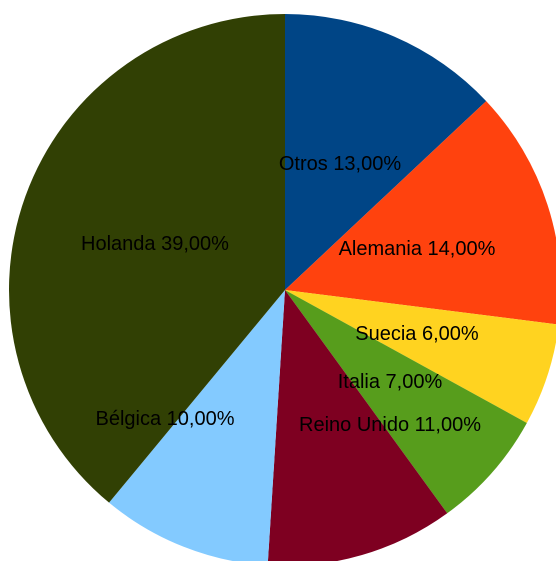 The width and height of the screenshot is (556, 561). Describe the element at coordinates (420, 356) in the screenshot. I see `pie-slice` at that location.